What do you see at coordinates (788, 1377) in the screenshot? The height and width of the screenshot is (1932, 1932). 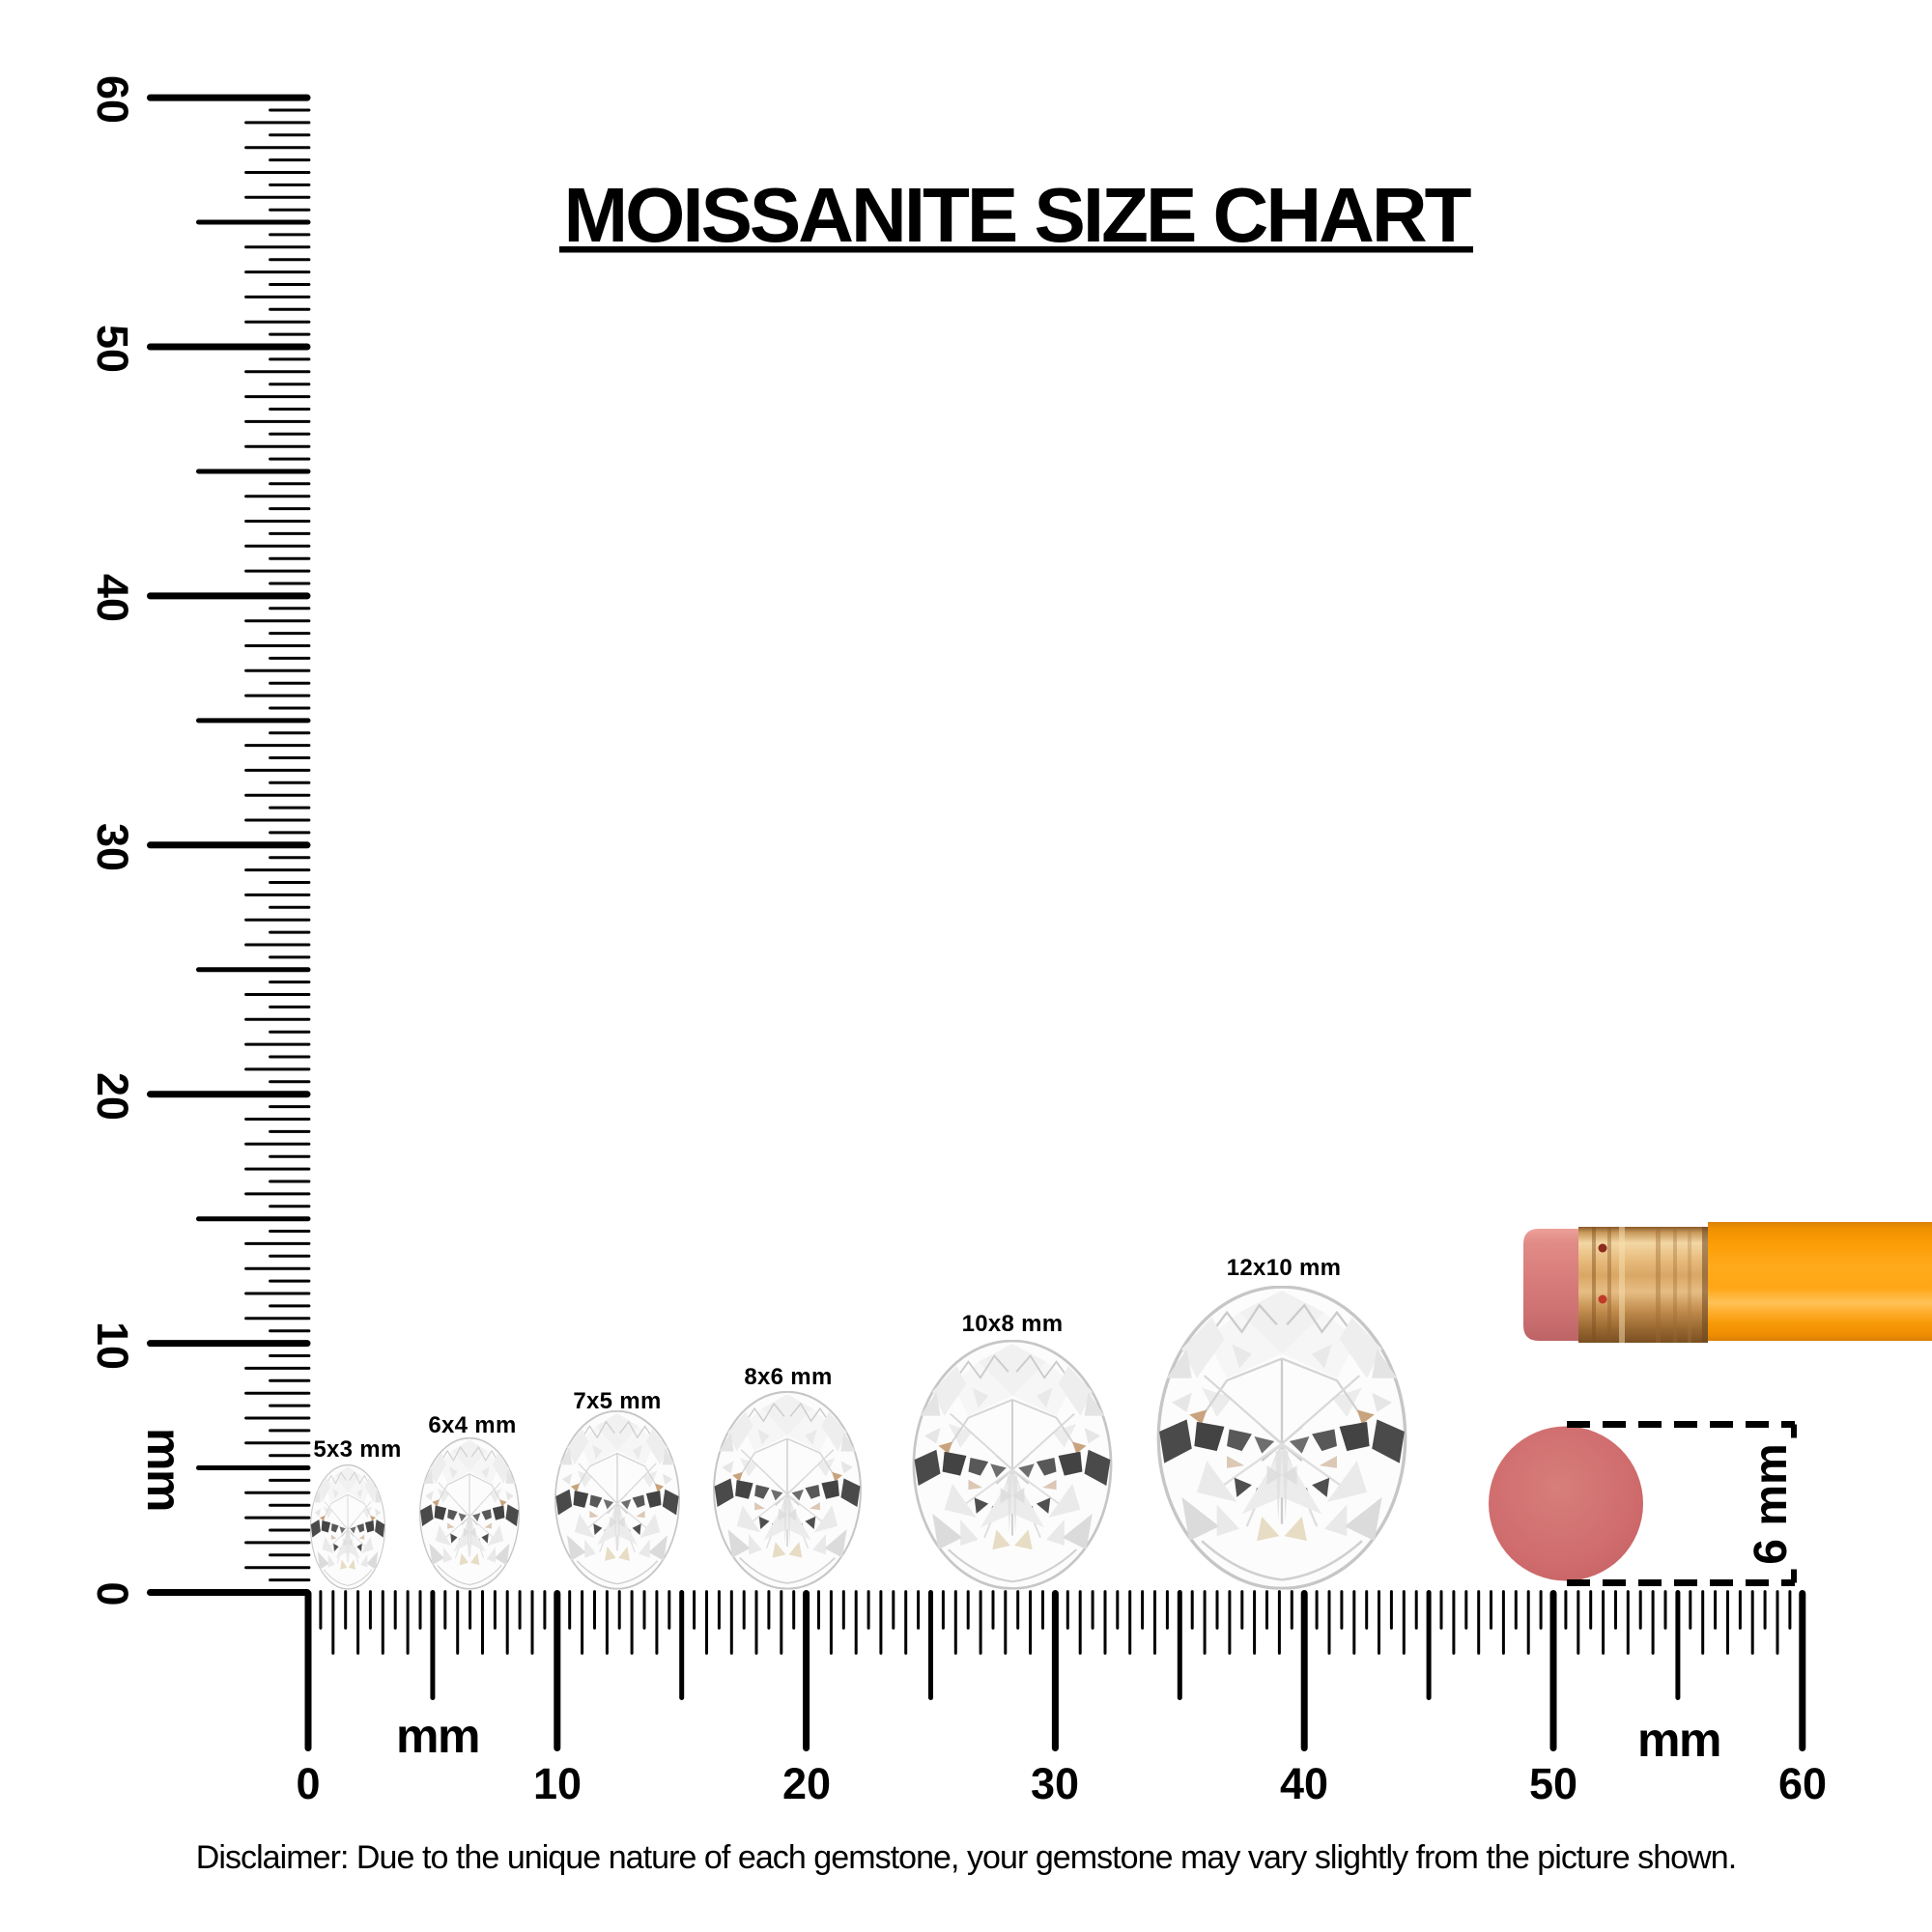 I see `svg-text: 8x6 mm` at bounding box center [788, 1377].